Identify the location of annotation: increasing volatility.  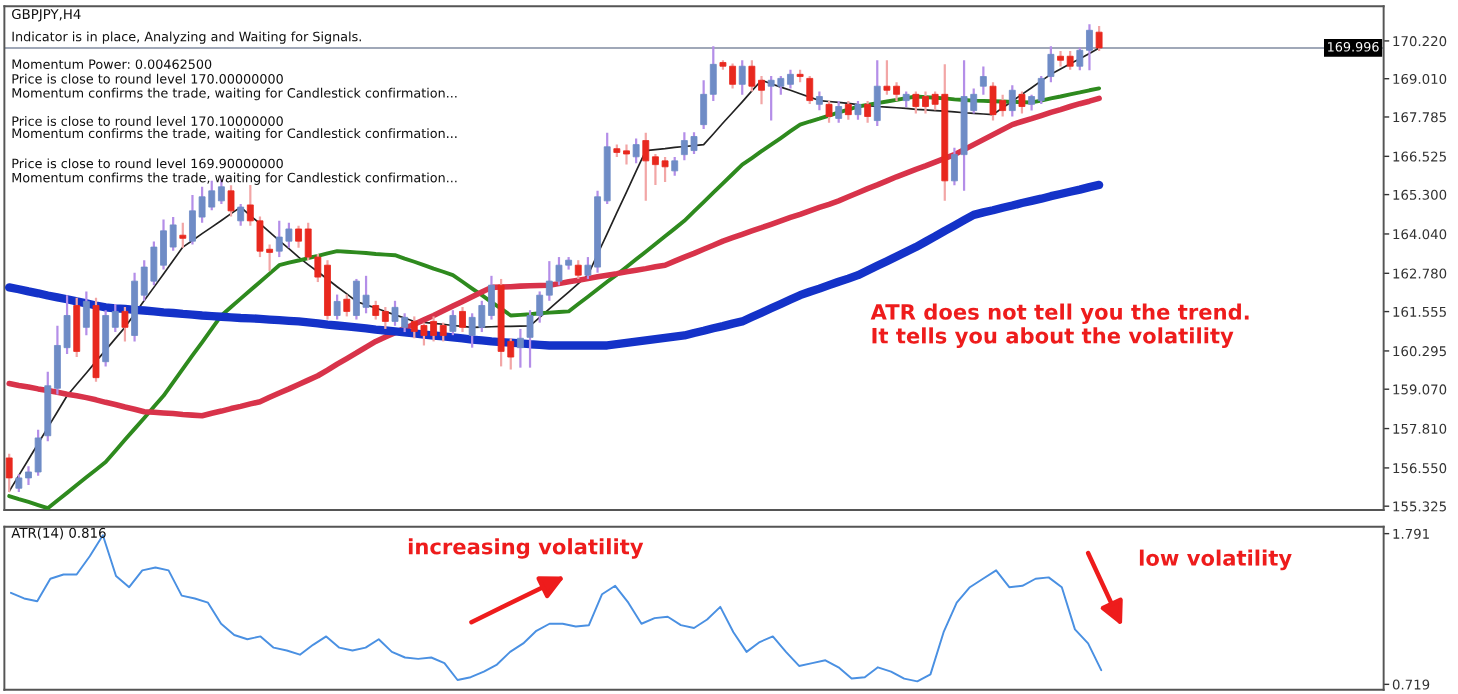
(526, 548).